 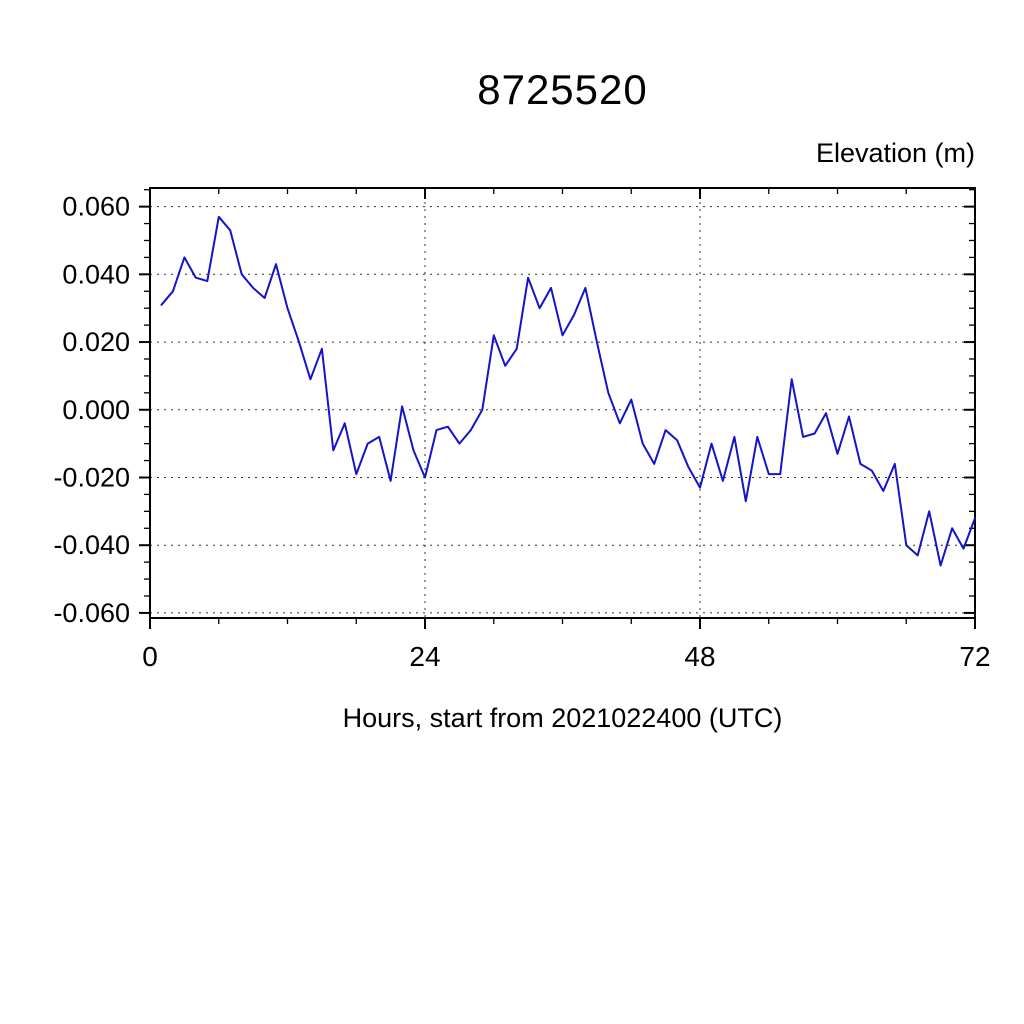 What do you see at coordinates (895, 153) in the screenshot?
I see `y-axis-unit-label: Elevation (m)` at bounding box center [895, 153].